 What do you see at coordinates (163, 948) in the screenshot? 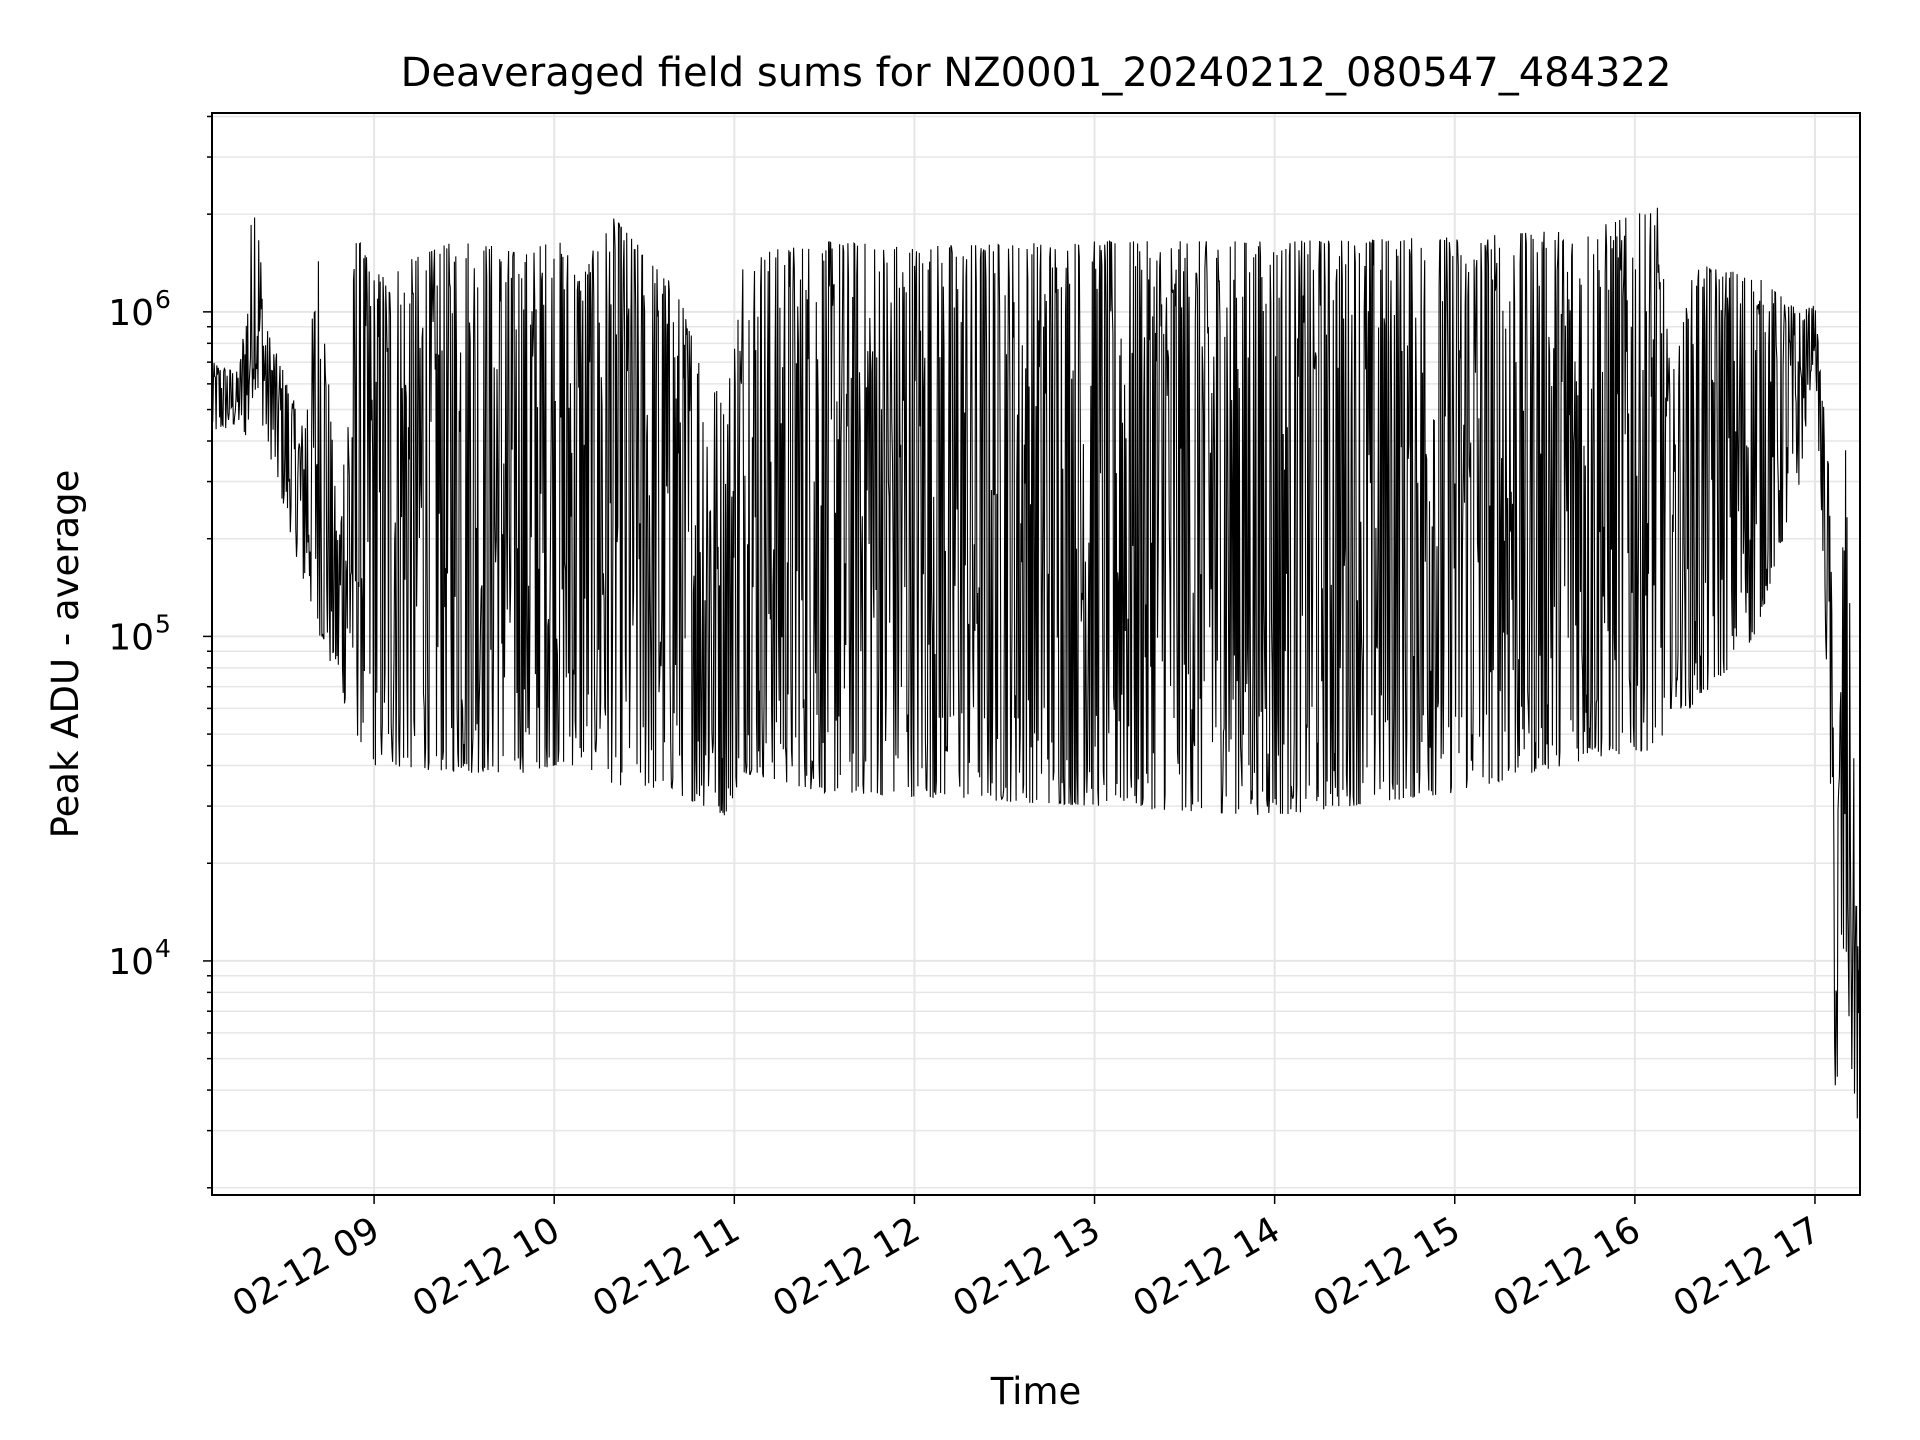
I see `y-tick-label-exponent: 4` at bounding box center [163, 948].